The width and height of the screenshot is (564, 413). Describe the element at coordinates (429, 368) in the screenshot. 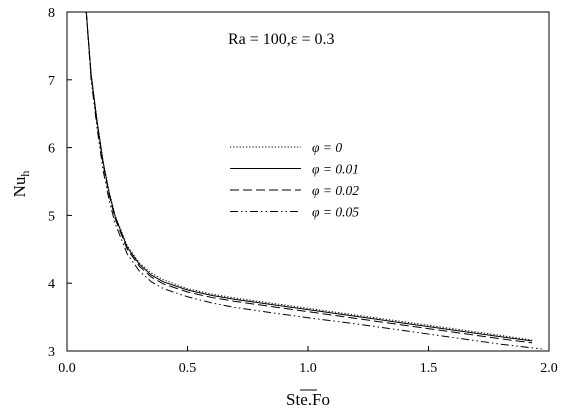

I see `x-tick-label: 1.5` at that location.